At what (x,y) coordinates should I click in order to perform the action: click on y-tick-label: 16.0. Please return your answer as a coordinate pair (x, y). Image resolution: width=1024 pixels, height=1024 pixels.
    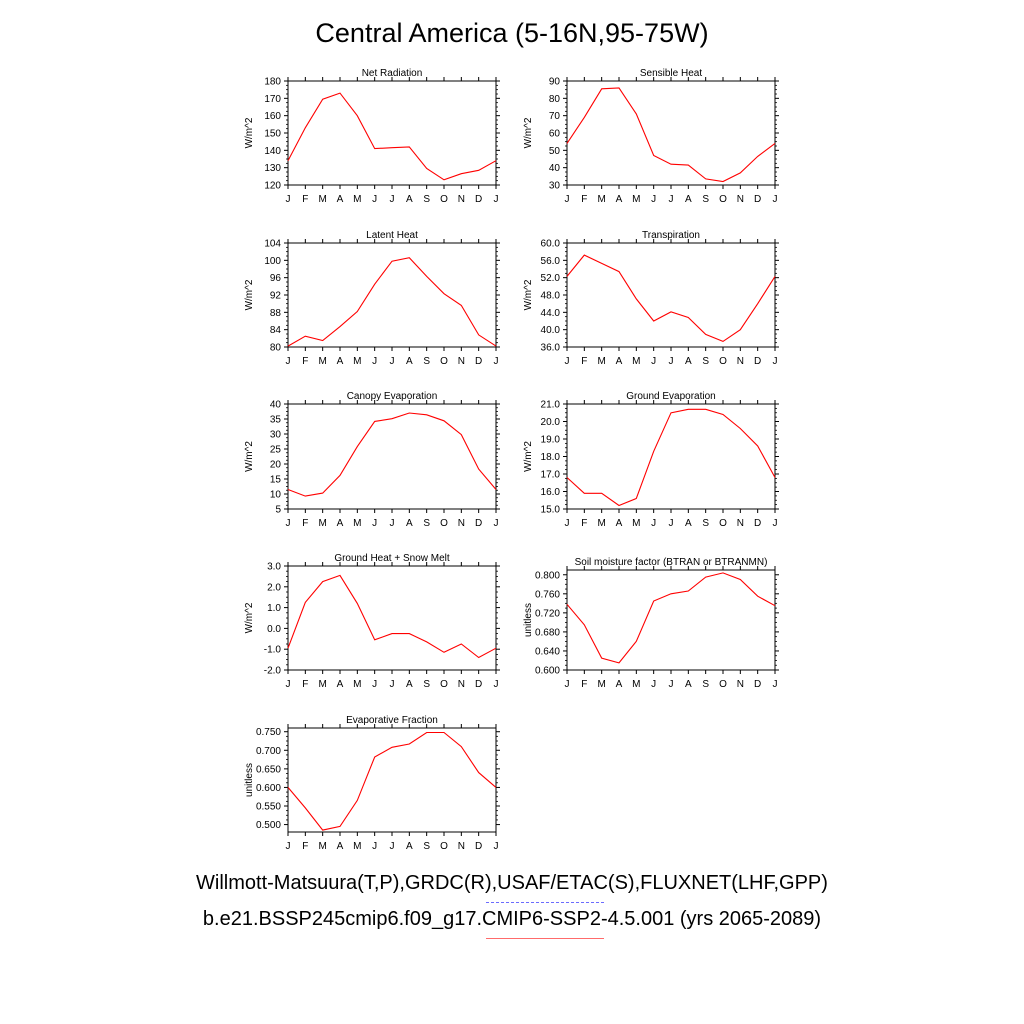
    Looking at the image, I should click on (551, 492).